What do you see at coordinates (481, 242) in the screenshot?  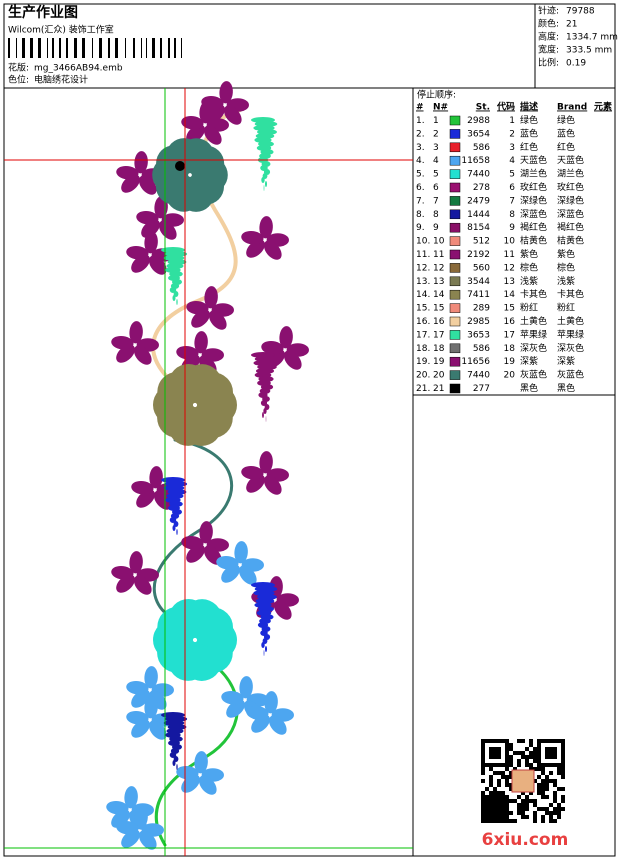 I see `stitches: 512` at bounding box center [481, 242].